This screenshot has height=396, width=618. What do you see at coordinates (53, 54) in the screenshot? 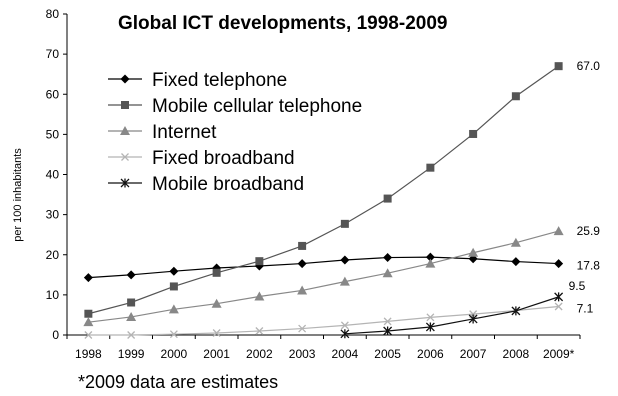
I see `y-tick-label: 70` at bounding box center [53, 54].